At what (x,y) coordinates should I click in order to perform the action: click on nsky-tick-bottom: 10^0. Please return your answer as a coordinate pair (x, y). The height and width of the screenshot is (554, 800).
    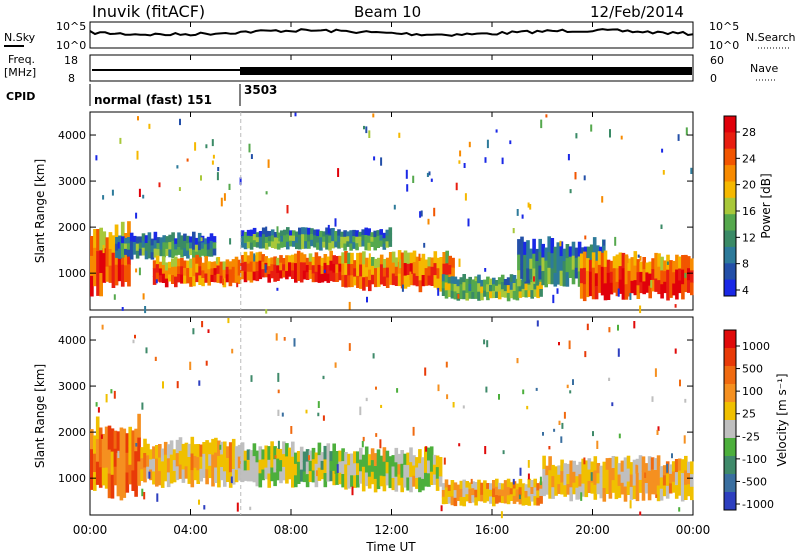
    Looking at the image, I should click on (71, 45).